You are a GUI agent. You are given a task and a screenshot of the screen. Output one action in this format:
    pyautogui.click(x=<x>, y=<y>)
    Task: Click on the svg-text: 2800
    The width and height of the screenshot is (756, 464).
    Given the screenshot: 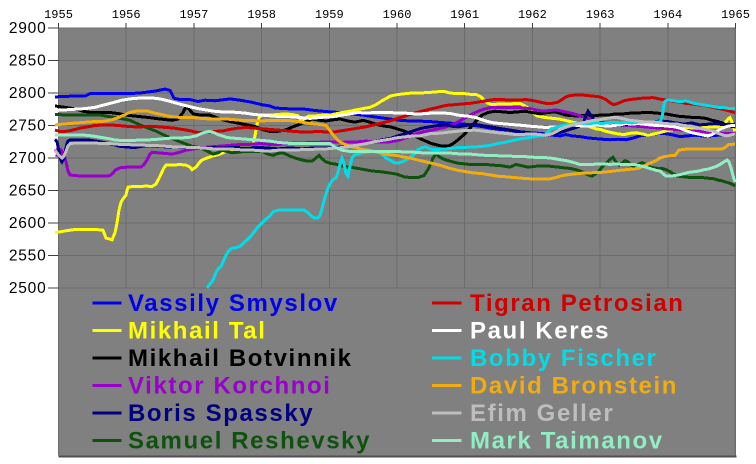 What is the action you would take?
    pyautogui.click(x=28, y=93)
    